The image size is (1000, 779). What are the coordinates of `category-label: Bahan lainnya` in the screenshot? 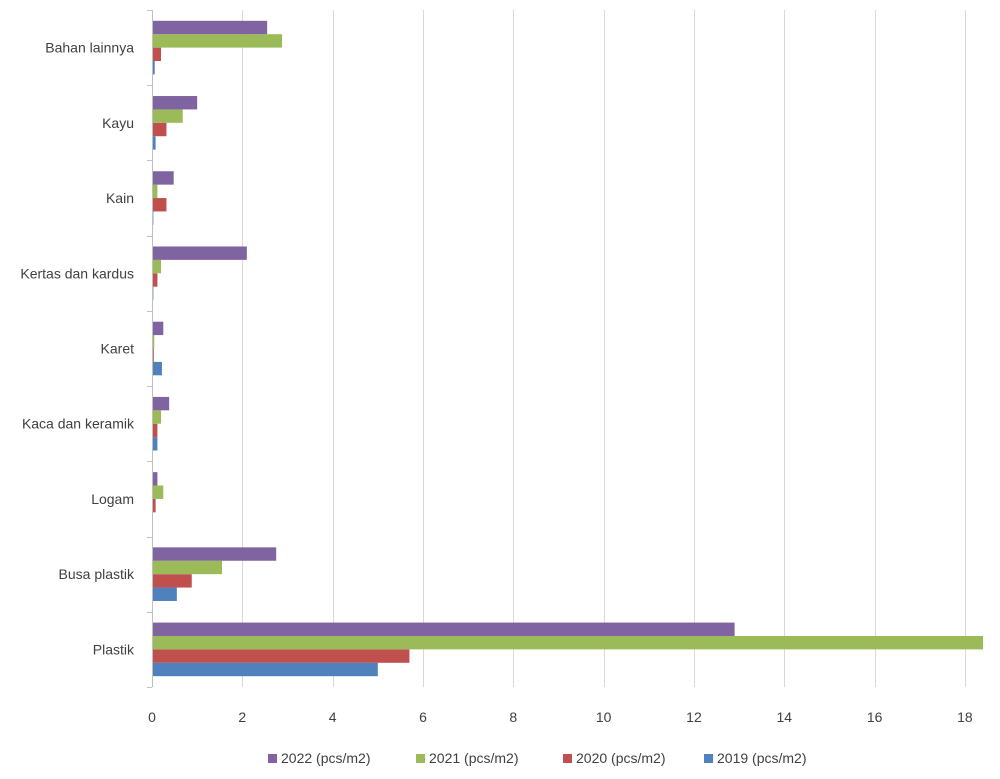 It's located at (89, 48).